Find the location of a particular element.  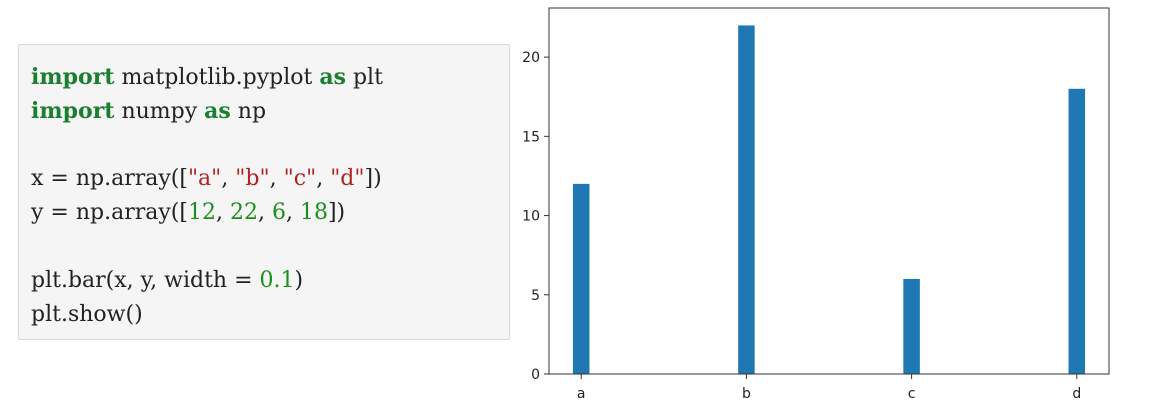

code-line: x = np.array(["a", "b", "c", "d"]) is located at coordinates (270, 179).